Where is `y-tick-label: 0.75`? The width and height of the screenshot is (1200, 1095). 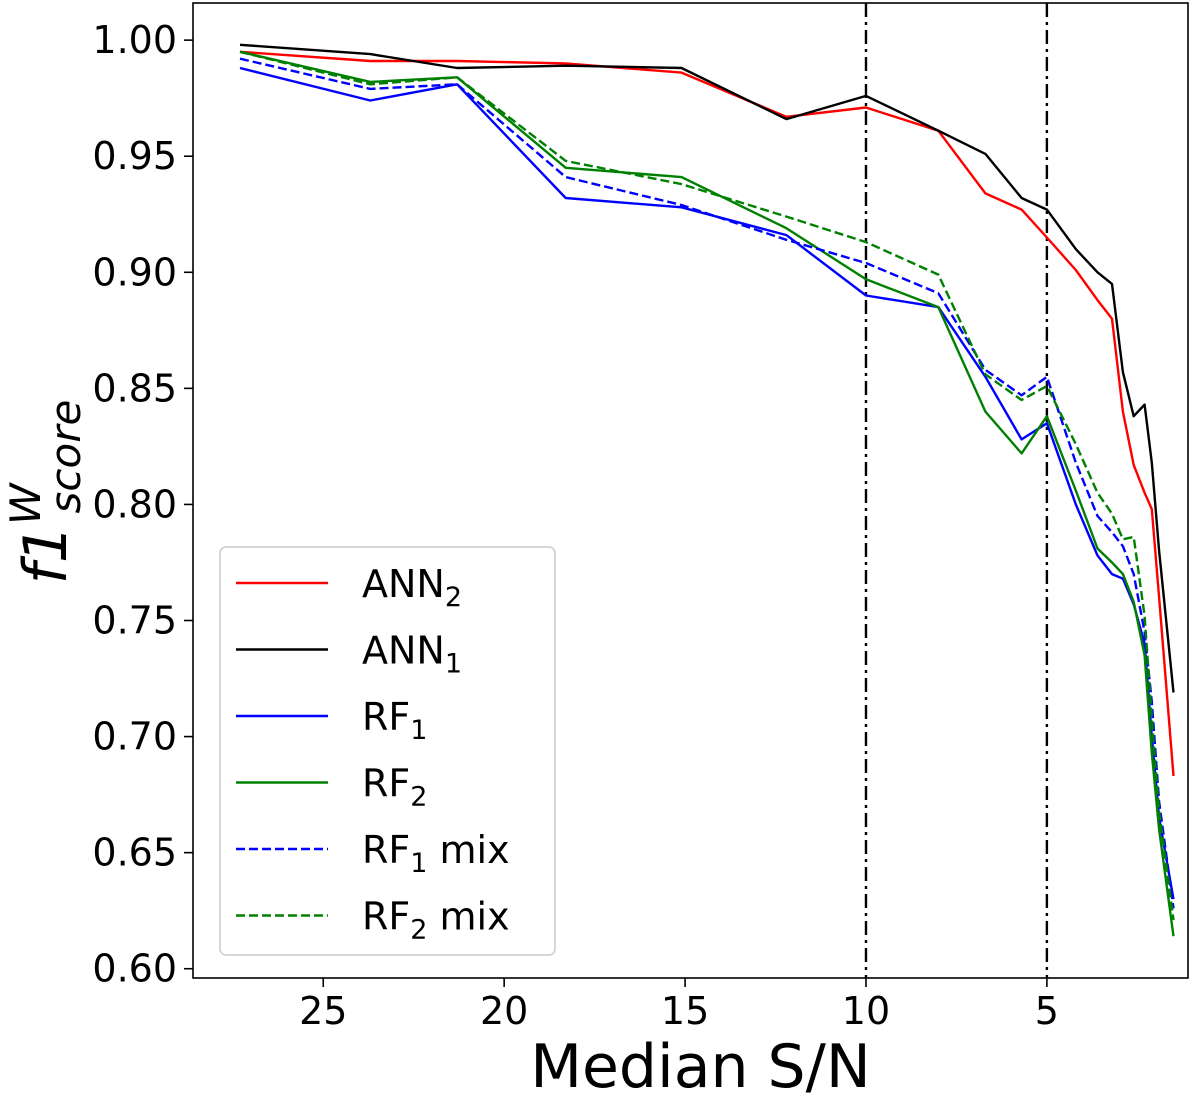 y-tick-label: 0.75 is located at coordinates (134, 621).